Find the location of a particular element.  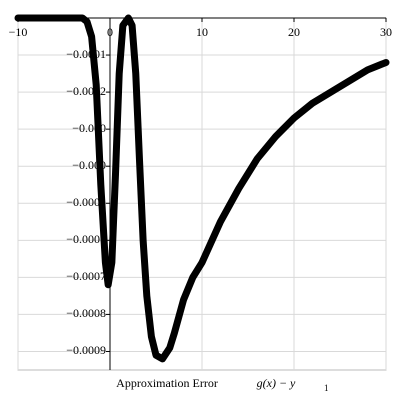

x-axis-label: Approximation Error is located at coordinates (167, 383).